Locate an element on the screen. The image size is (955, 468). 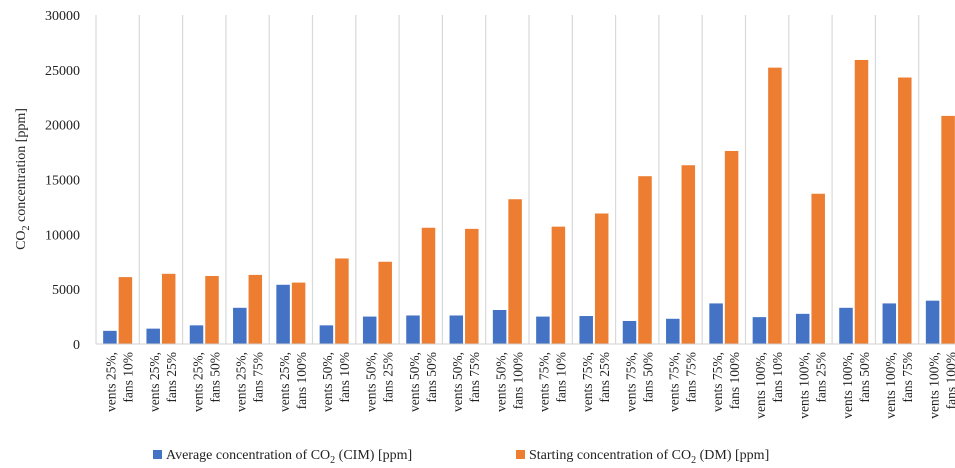
y-tick-label: 20000 is located at coordinates (62, 126).